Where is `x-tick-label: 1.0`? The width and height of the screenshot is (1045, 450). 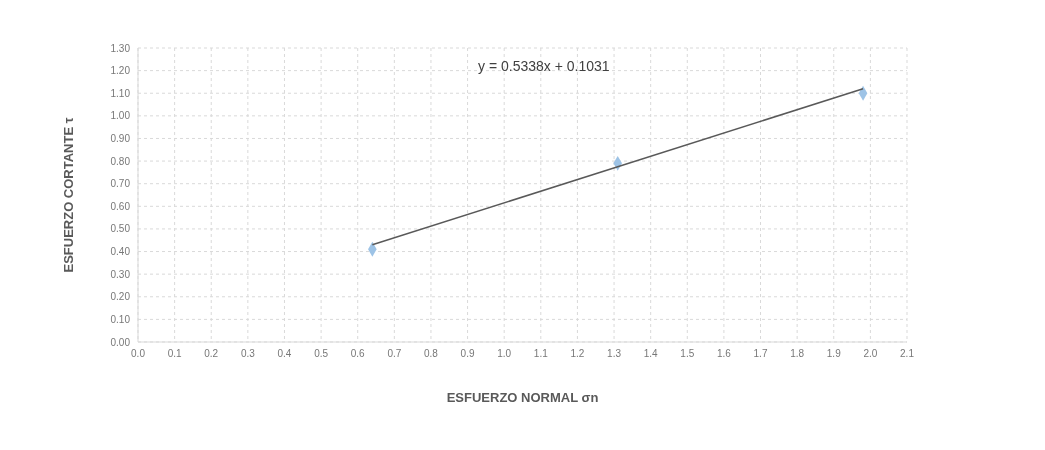
x-tick-label: 1.0 is located at coordinates (504, 354).